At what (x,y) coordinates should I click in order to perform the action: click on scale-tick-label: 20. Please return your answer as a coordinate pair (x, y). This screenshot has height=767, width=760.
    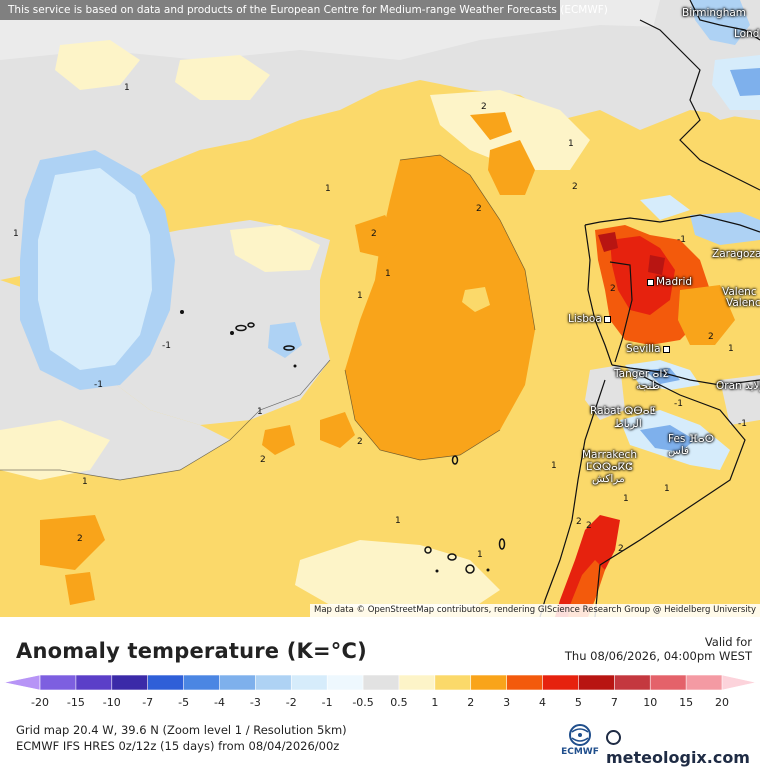
    Looking at the image, I should click on (722, 702).